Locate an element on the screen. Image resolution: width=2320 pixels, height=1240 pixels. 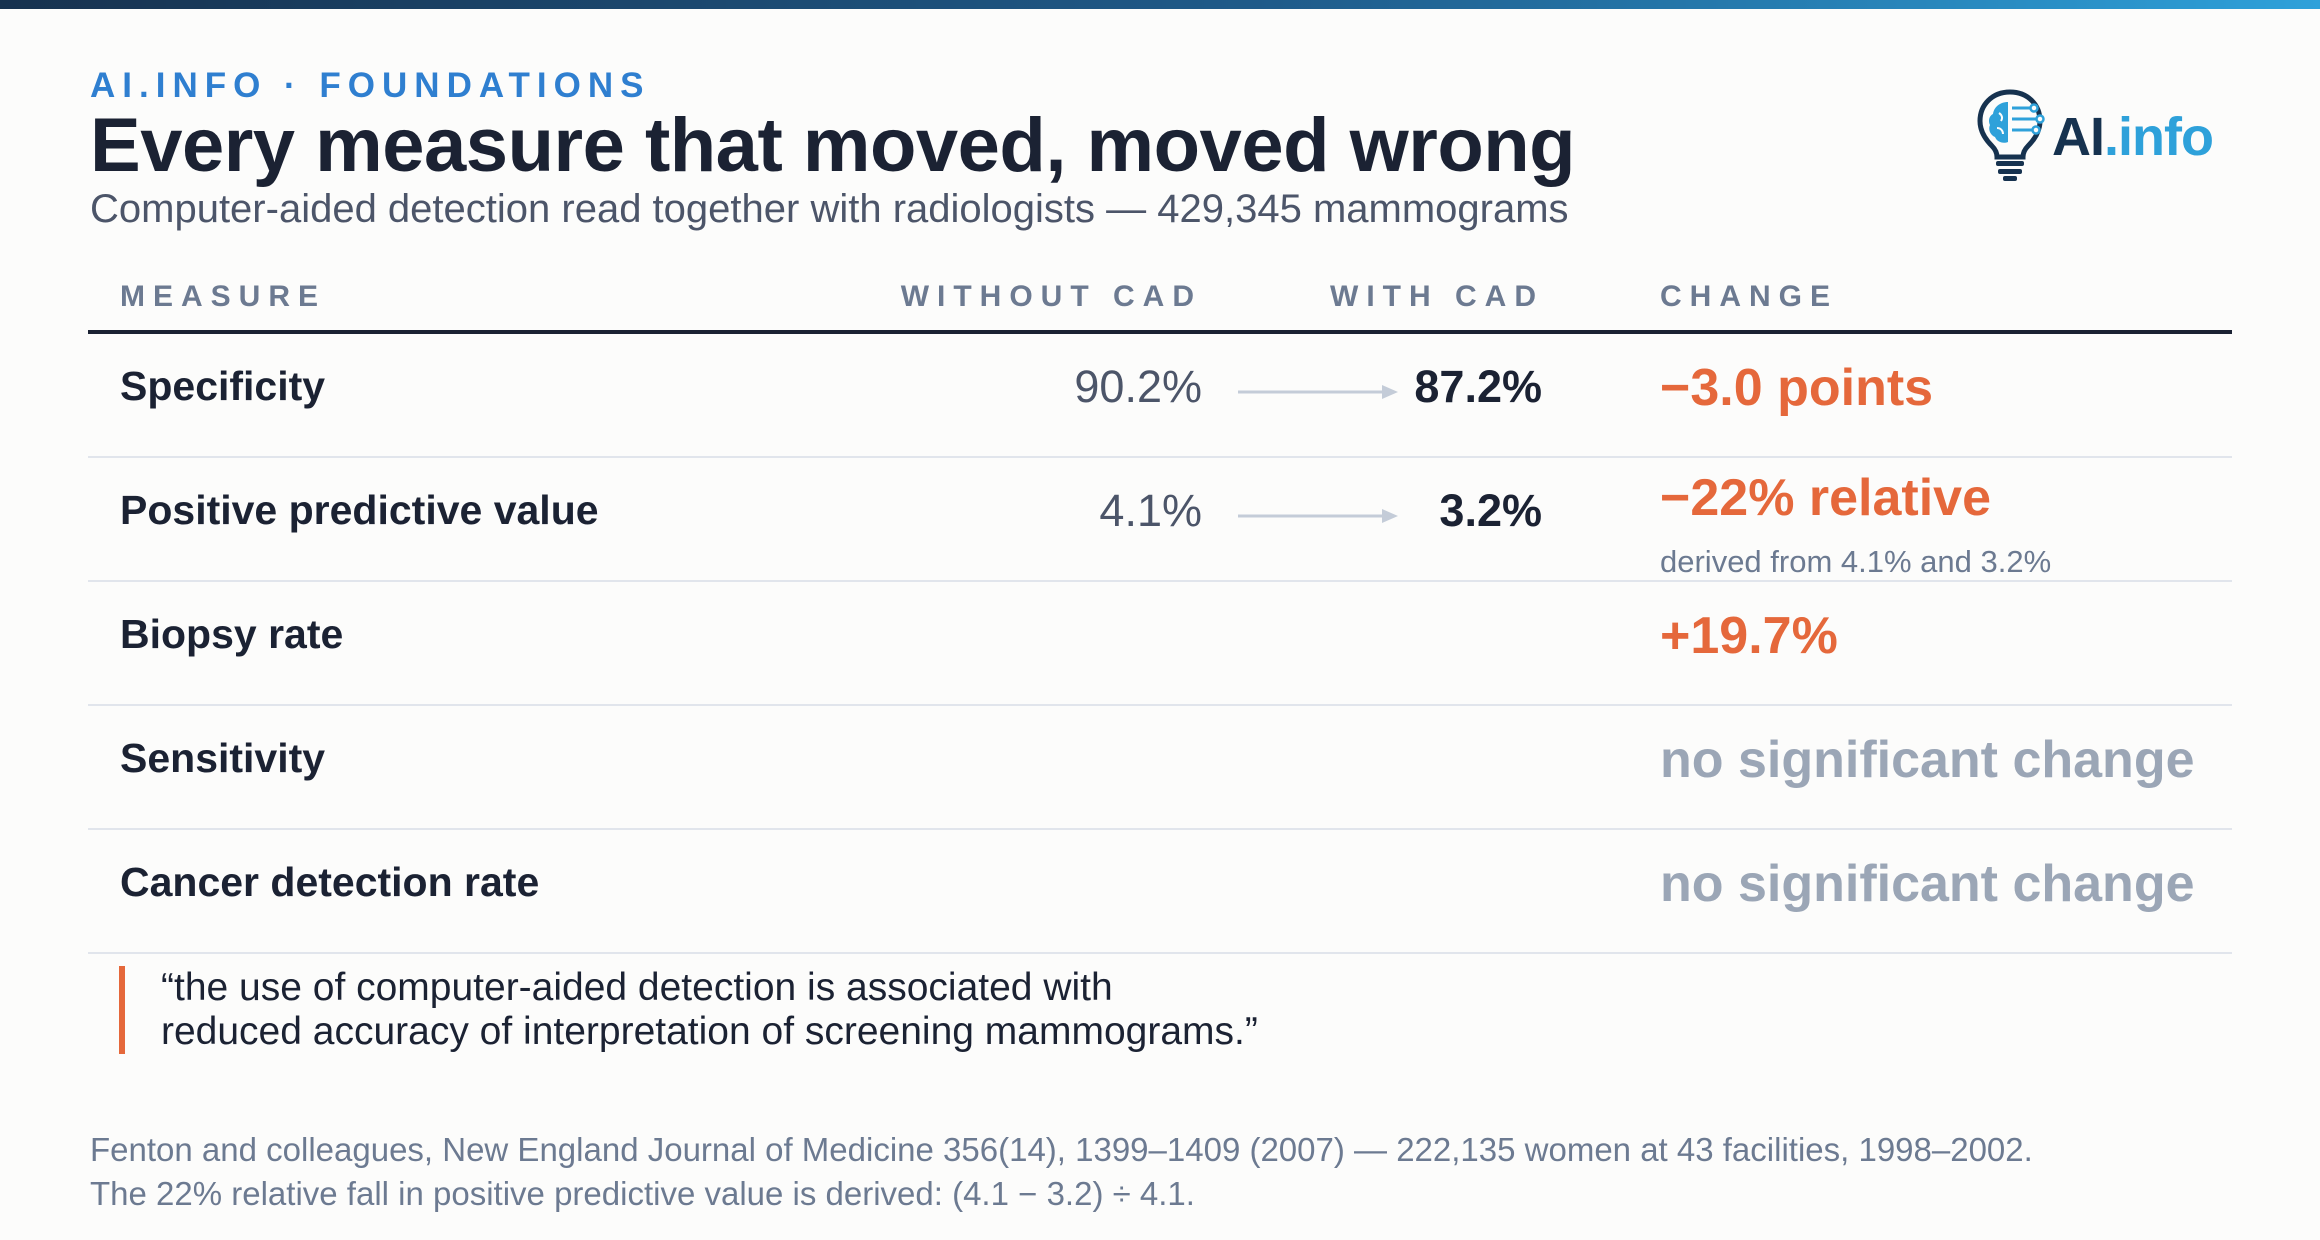
measure-label: Sensitivity is located at coordinates (223, 758).